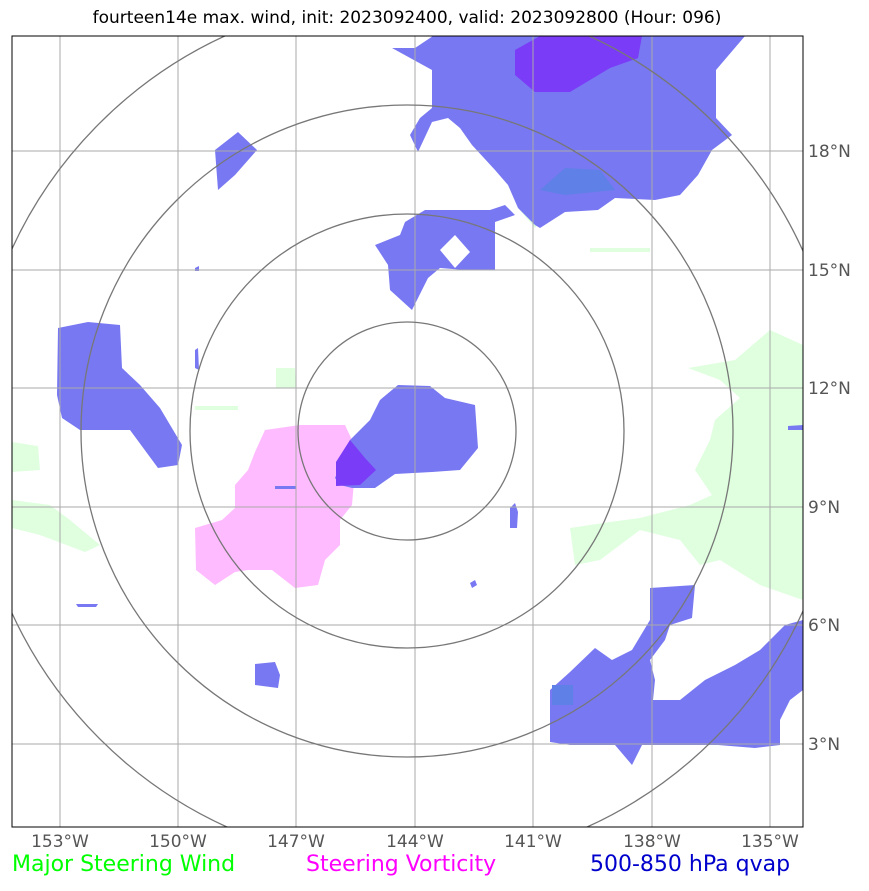 This screenshot has height=891, width=869. Describe the element at coordinates (824, 745) in the screenshot. I see `lat-label-3n: 3°N` at that location.